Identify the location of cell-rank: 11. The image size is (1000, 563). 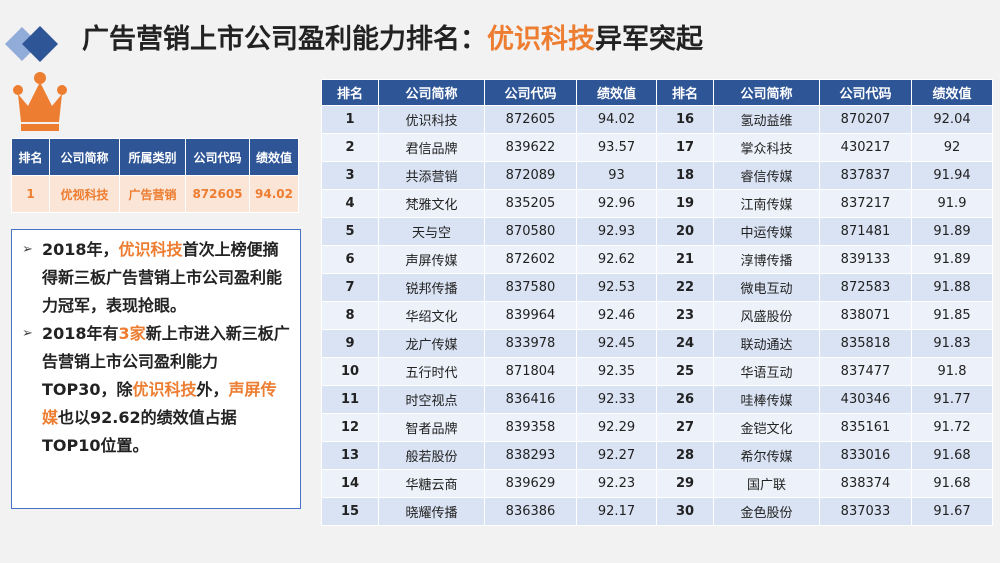
(350, 399).